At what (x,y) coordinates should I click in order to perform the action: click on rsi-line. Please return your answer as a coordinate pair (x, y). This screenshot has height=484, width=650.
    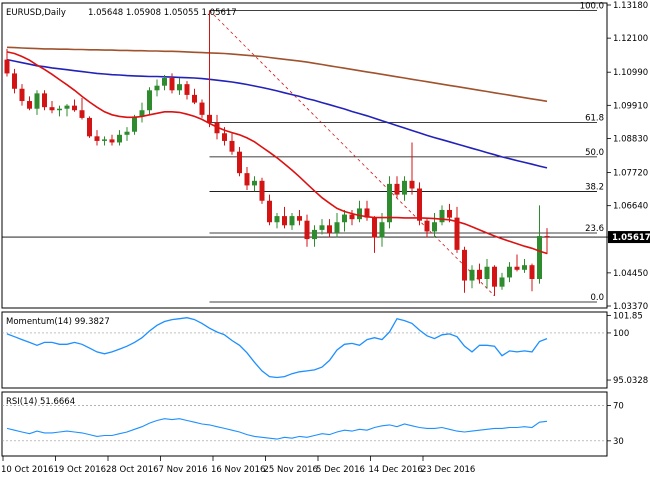
    Looking at the image, I should click on (277, 429).